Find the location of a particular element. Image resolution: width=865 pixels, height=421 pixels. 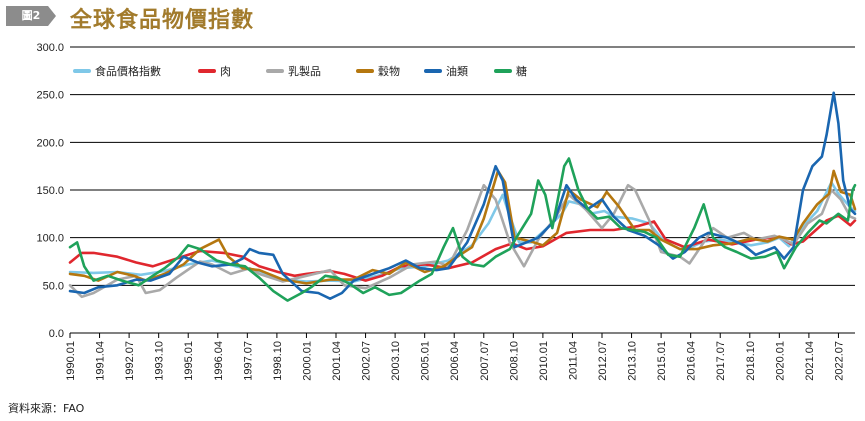

y-tick-label: 50.0 is located at coordinates (53, 286).